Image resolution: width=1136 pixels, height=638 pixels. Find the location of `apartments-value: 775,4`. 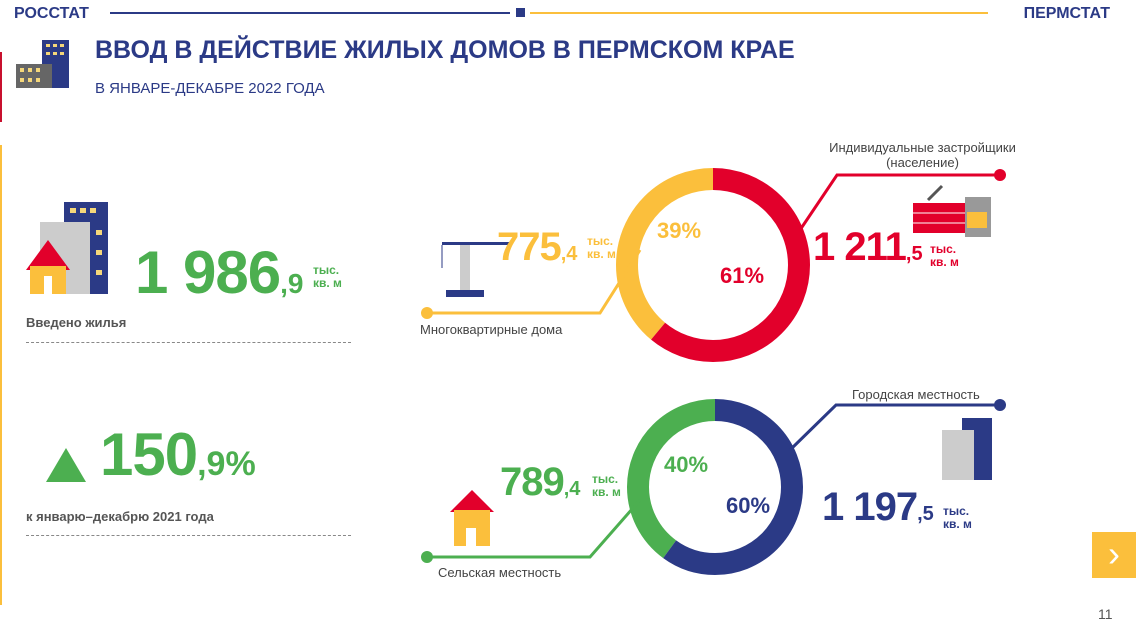

apartments-value: 775,4 is located at coordinates (537, 247).